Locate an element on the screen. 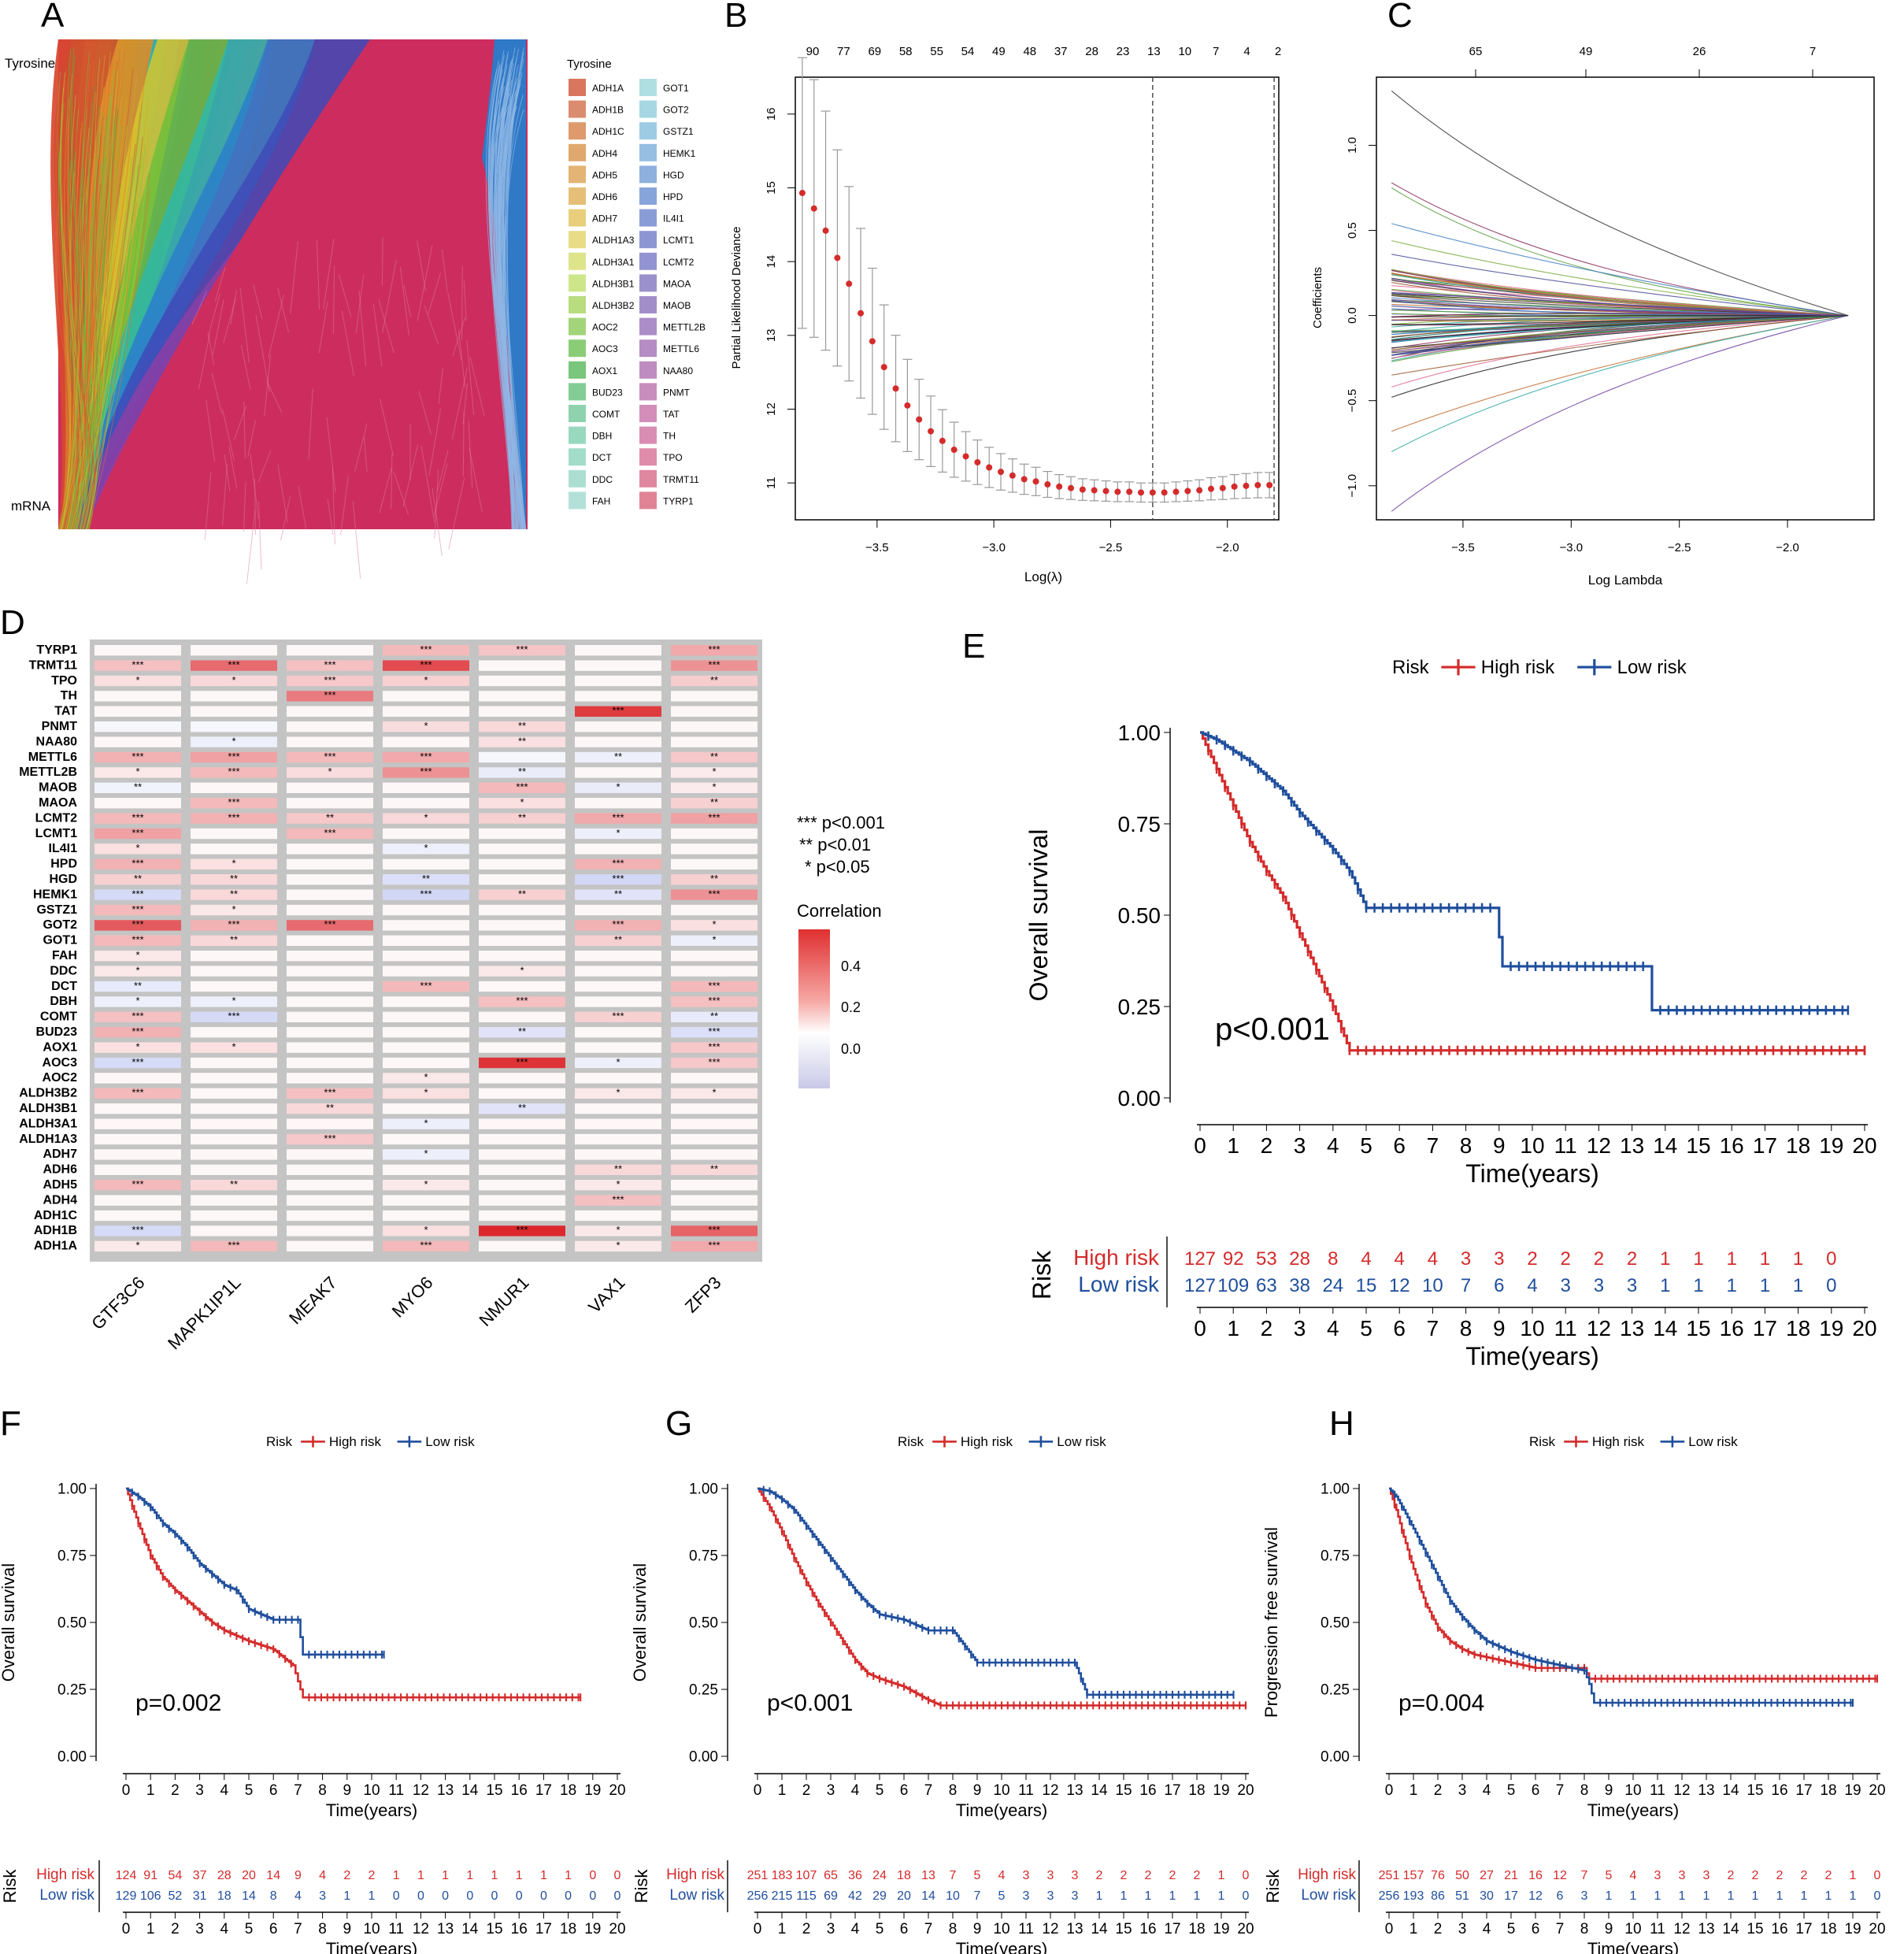 This screenshot has width=1904, height=1954. x-tick-label: 11 is located at coordinates (1565, 1145).